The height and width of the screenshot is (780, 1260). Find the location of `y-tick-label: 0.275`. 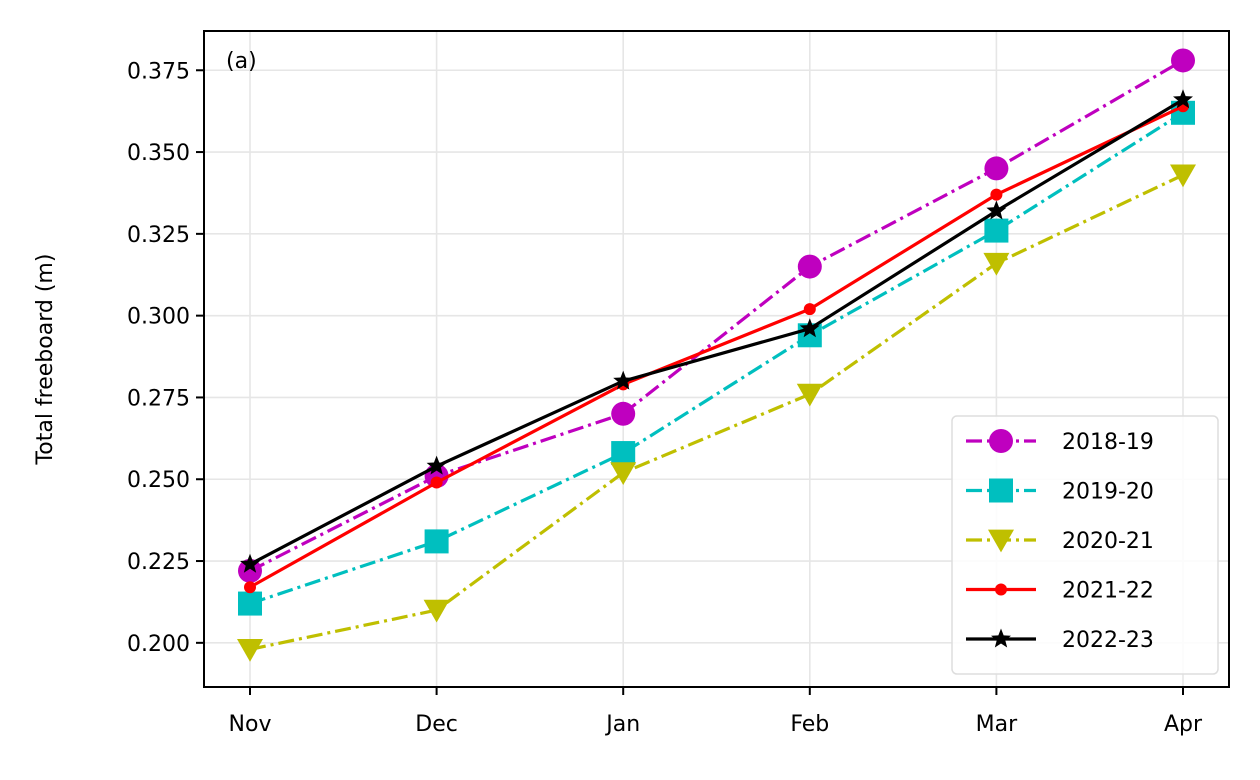

y-tick-label: 0.275 is located at coordinates (158, 398).